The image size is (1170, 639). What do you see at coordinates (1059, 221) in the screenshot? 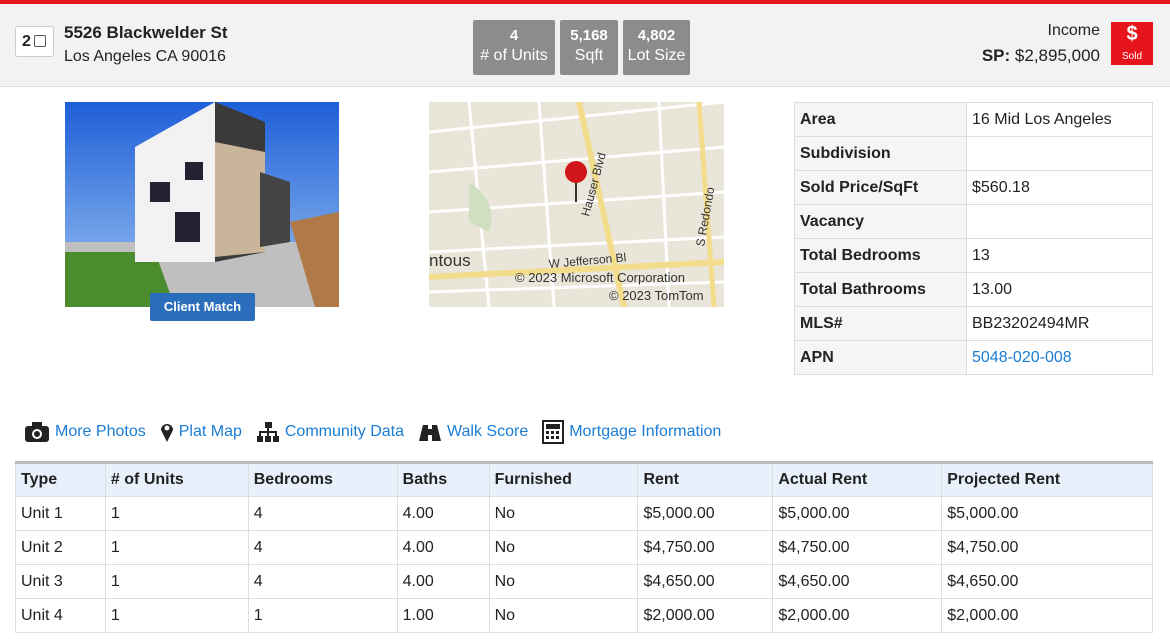
I see `detail-value` at bounding box center [1059, 221].